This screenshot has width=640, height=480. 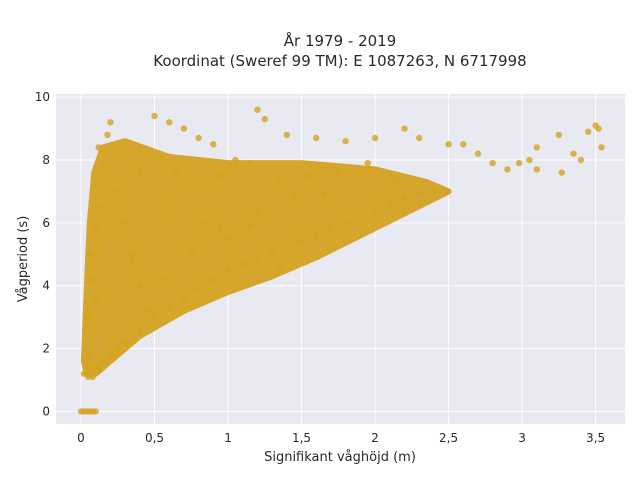 I want to click on x-tick-label: 0, so click(x=81, y=438).